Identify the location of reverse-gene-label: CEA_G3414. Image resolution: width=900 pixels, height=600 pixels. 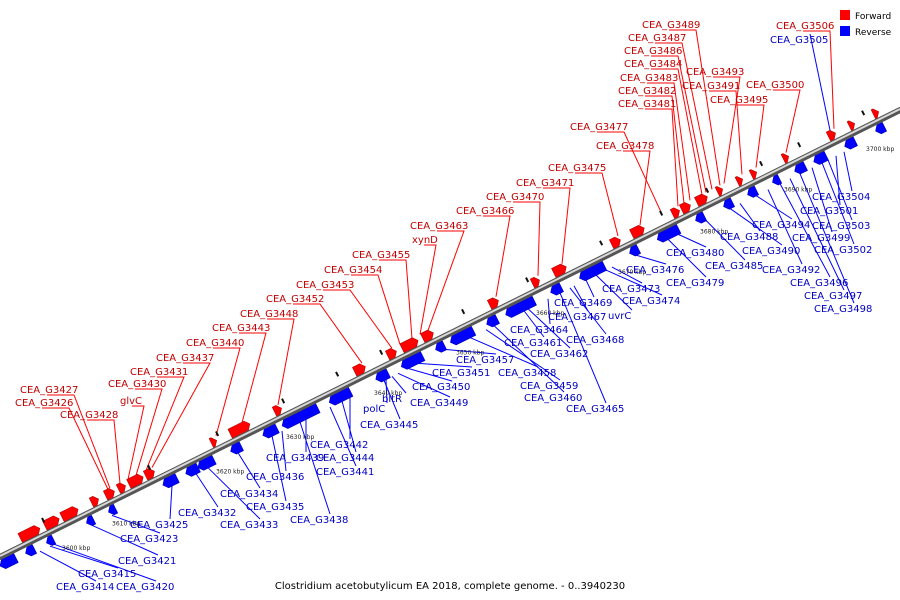
(85, 587).